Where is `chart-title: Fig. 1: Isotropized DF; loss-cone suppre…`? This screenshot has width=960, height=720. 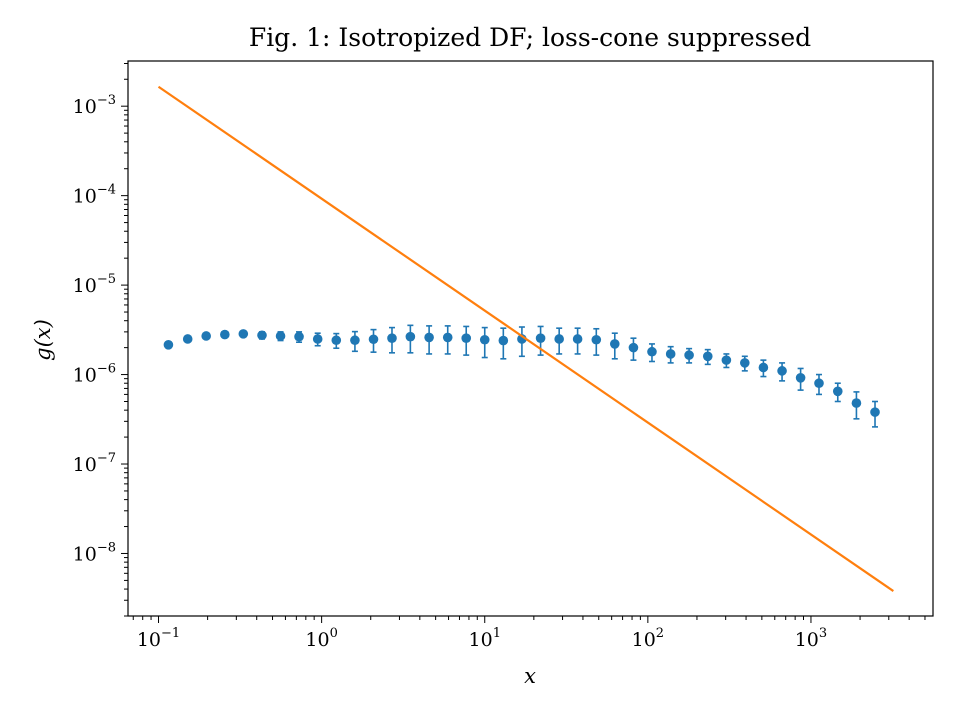
chart-title: Fig. 1: Isotropized DF; loss-cone suppre… is located at coordinates (530, 37).